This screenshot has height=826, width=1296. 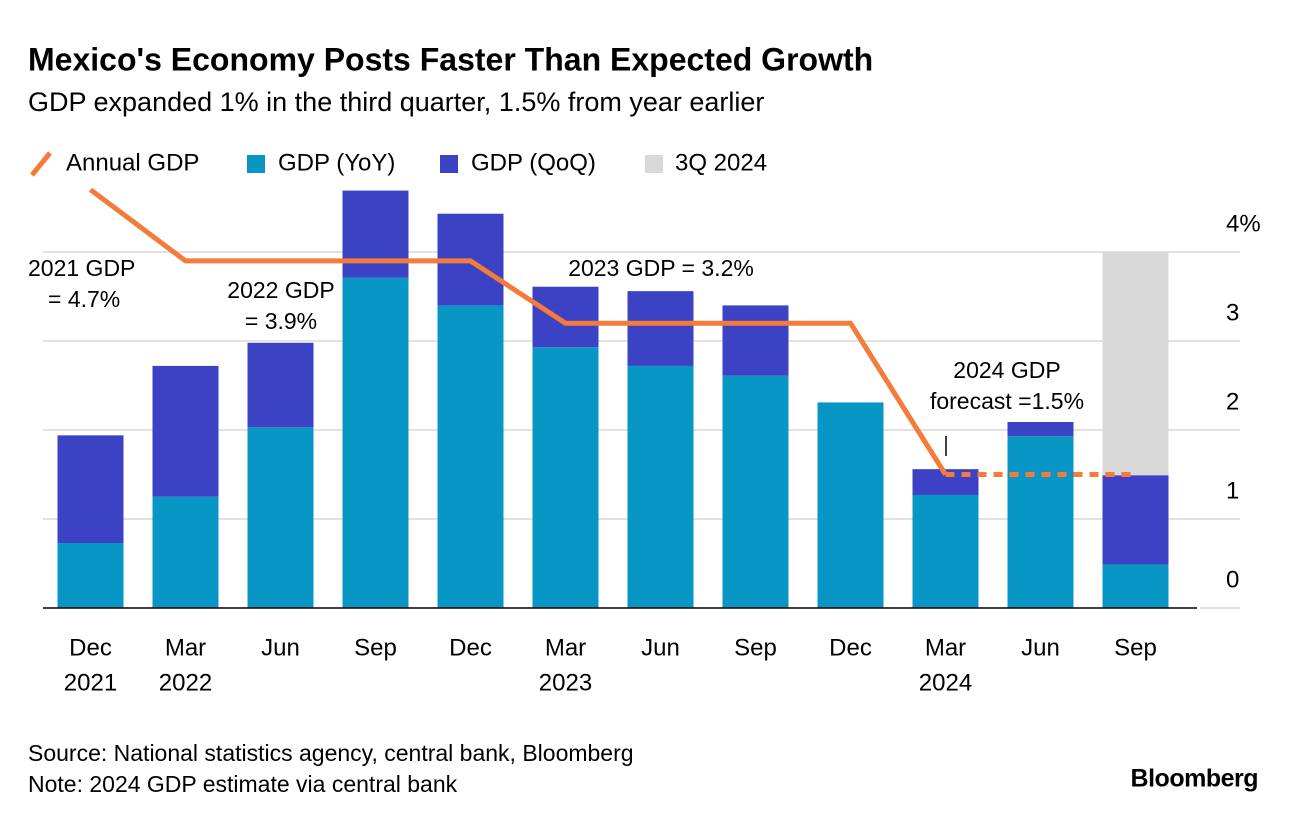 What do you see at coordinates (1232, 401) in the screenshot?
I see `y-tick-label: 2` at bounding box center [1232, 401].